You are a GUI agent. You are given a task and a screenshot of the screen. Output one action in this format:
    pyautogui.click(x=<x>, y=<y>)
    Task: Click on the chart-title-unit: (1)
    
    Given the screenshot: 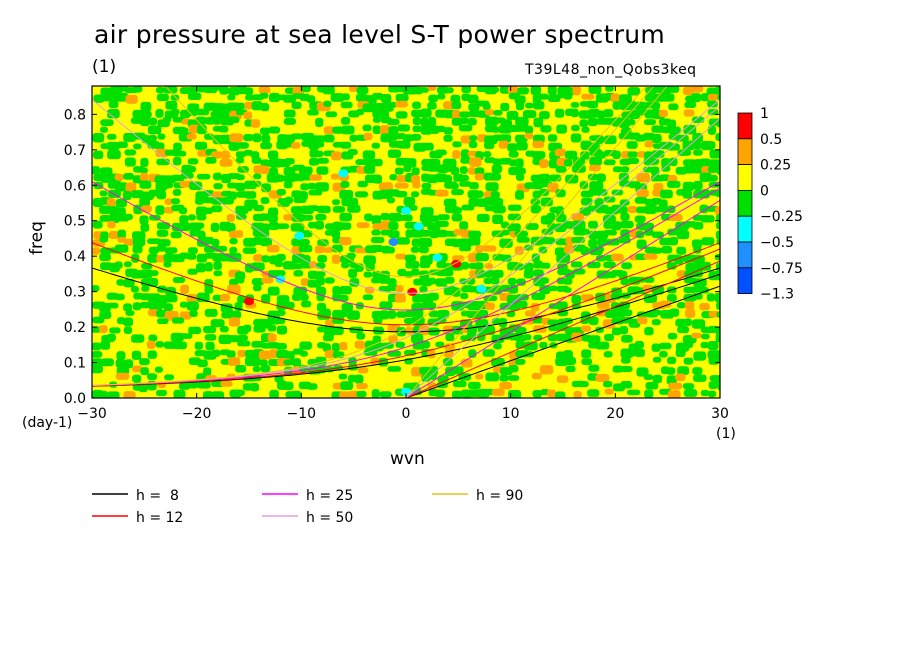 What is the action you would take?
    pyautogui.click(x=104, y=67)
    